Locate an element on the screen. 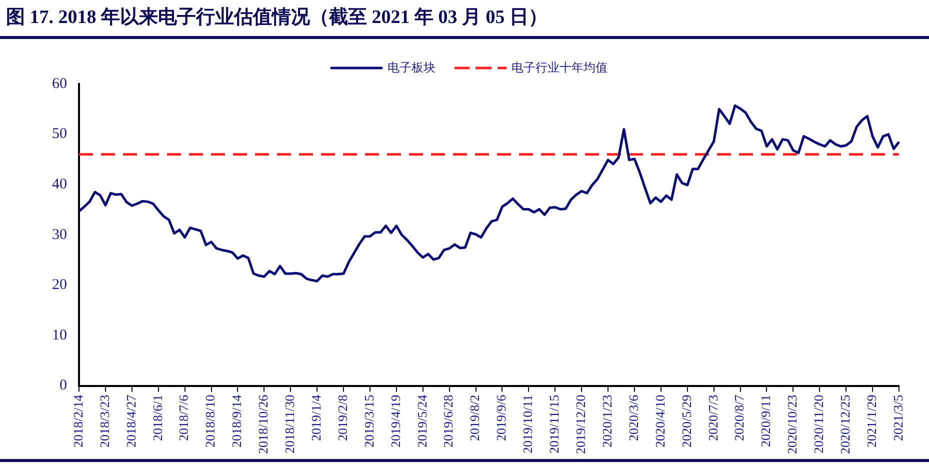 The height and width of the screenshot is (465, 929). x-tick-label: 2019/12/20 is located at coordinates (580, 424).